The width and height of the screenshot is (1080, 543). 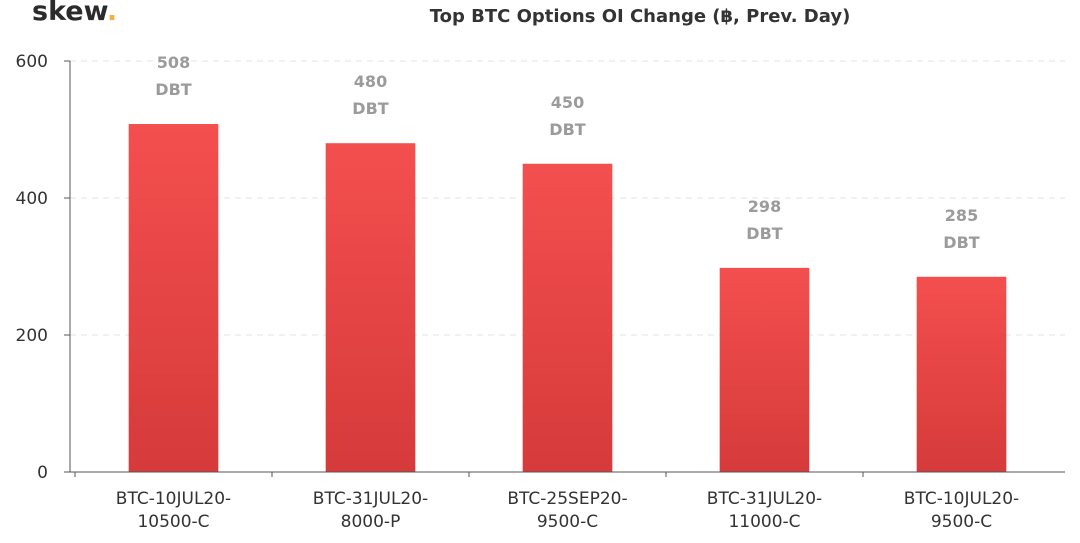 What do you see at coordinates (32, 336) in the screenshot?
I see `y-tick-label: 200` at bounding box center [32, 336].